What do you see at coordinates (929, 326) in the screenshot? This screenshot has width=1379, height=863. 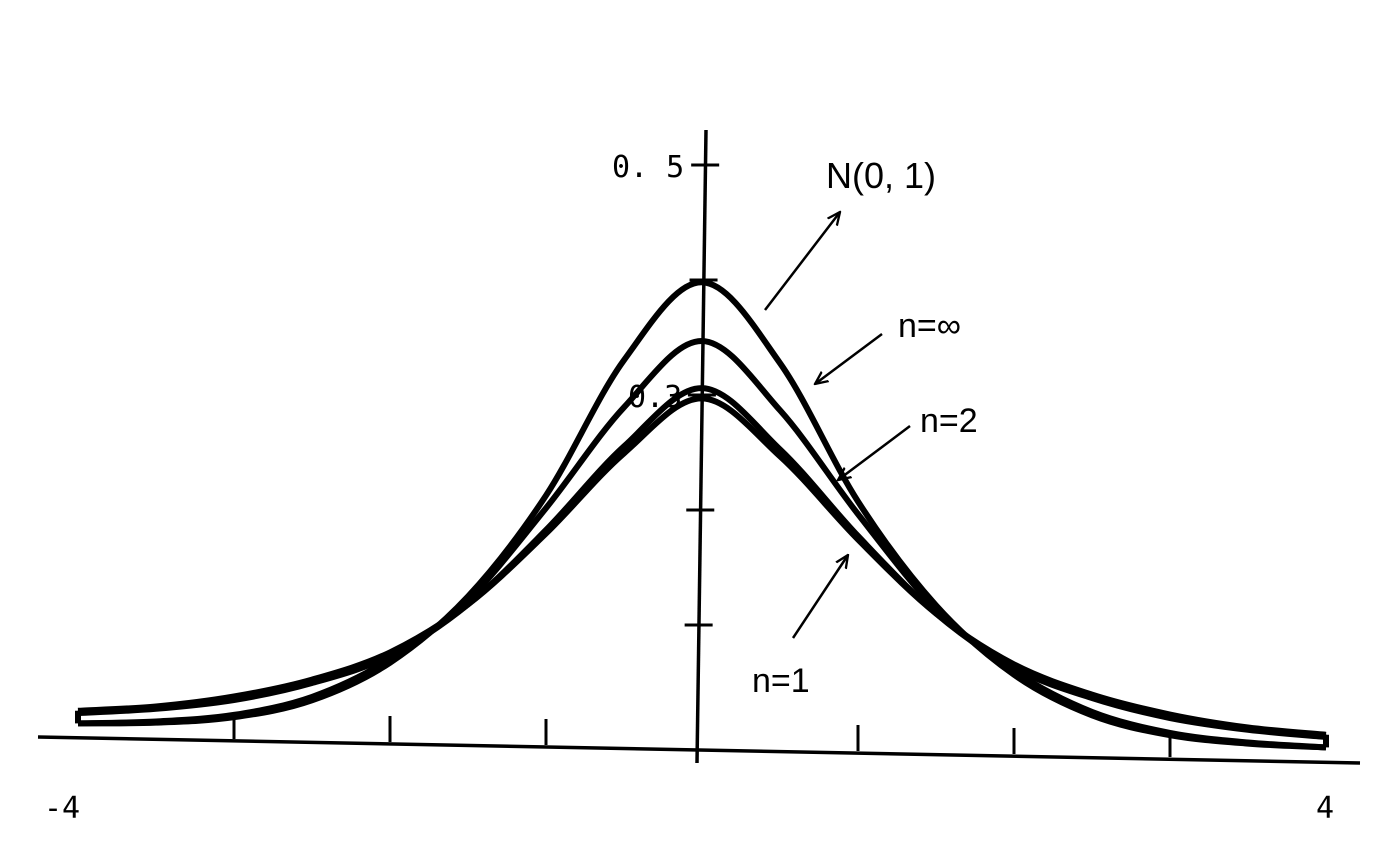 I see `series-annotation: n=∞` at bounding box center [929, 326].